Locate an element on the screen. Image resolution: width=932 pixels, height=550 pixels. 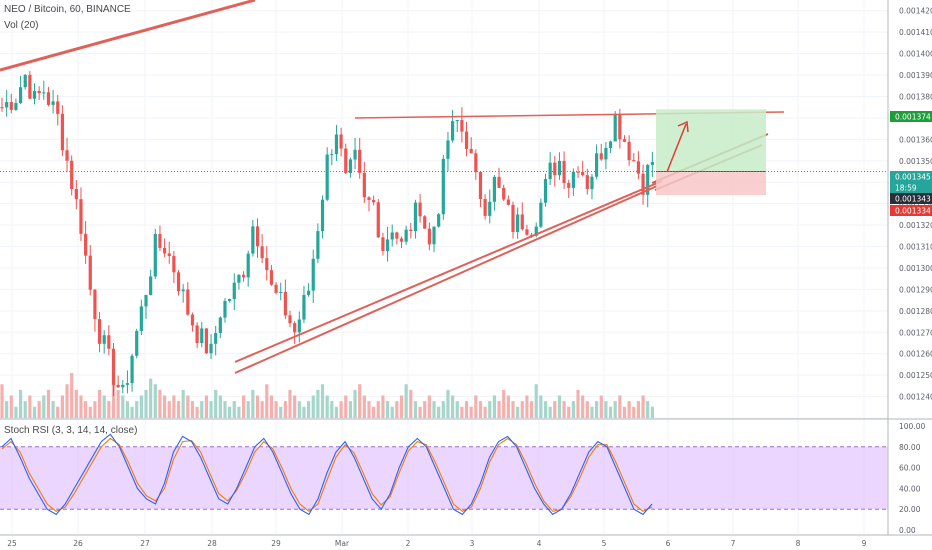
trendline-top-left is located at coordinates (128, 36).